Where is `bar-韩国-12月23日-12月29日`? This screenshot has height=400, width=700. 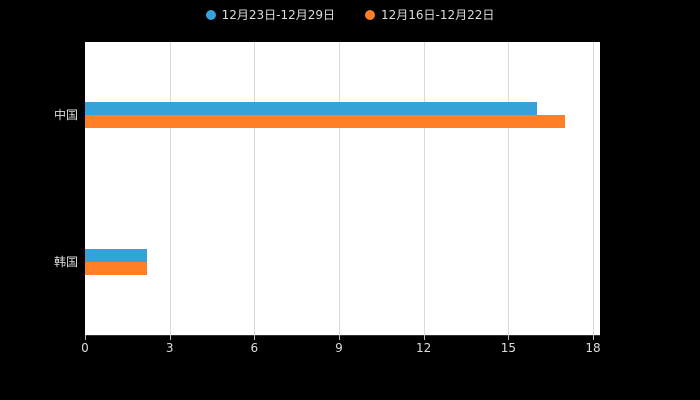
bar-韩国-12月23日-12月29日 is located at coordinates (116, 255).